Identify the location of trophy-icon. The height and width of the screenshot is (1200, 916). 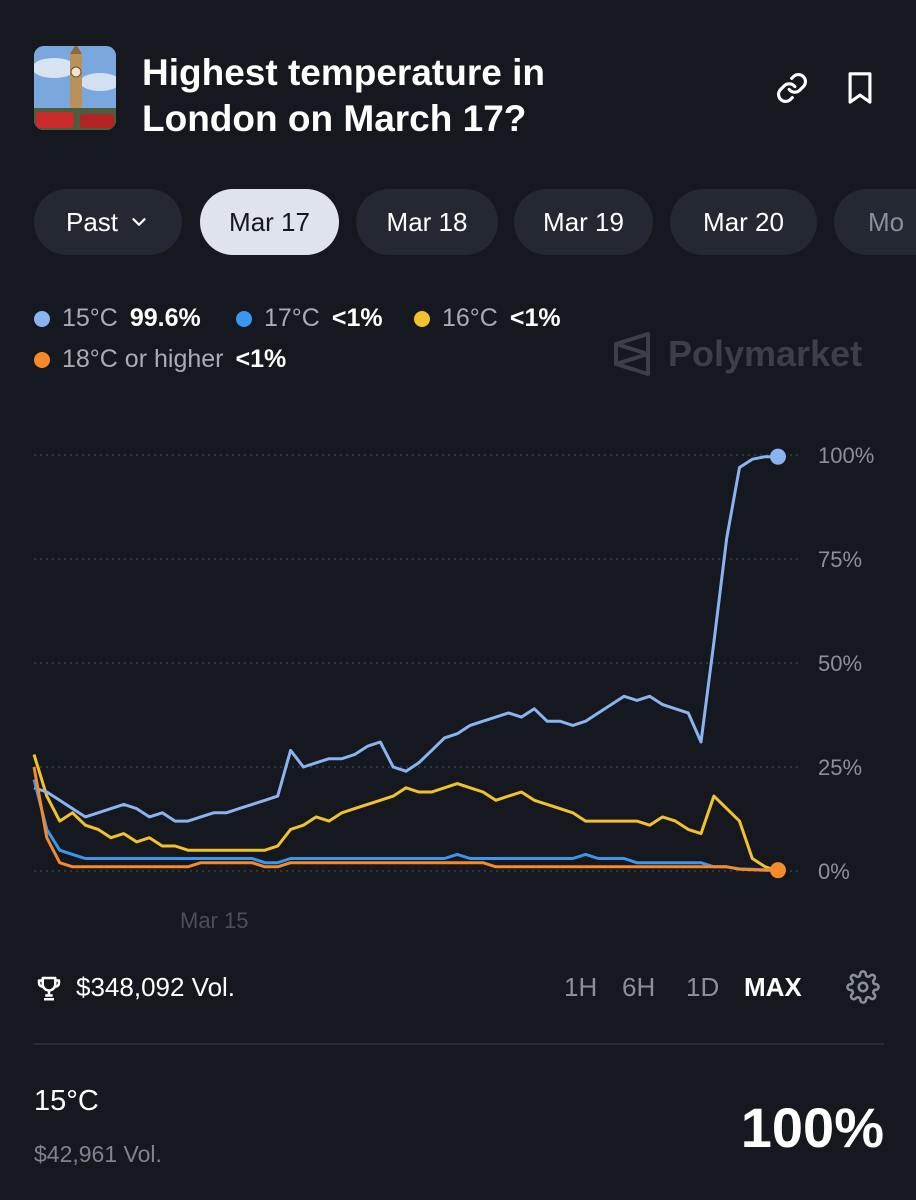
(49, 988).